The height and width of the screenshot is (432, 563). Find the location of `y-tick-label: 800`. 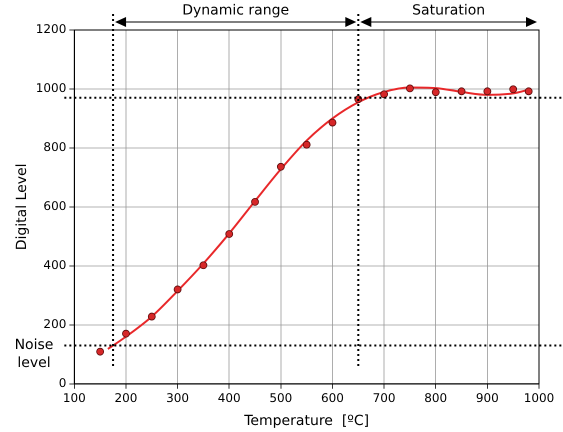

y-tick-label: 800 is located at coordinates (54, 147).